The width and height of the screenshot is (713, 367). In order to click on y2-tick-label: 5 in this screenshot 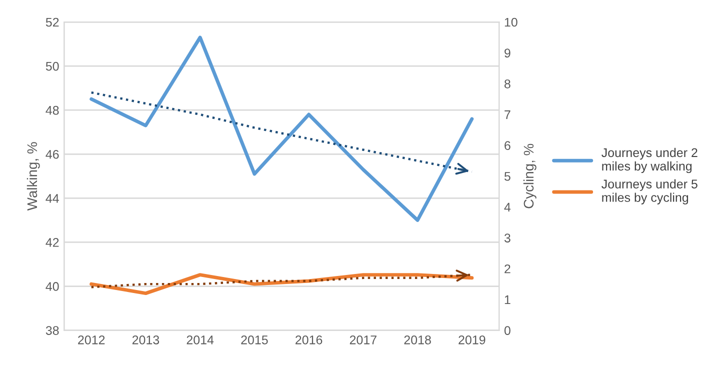, I will do `click(507, 176)`.